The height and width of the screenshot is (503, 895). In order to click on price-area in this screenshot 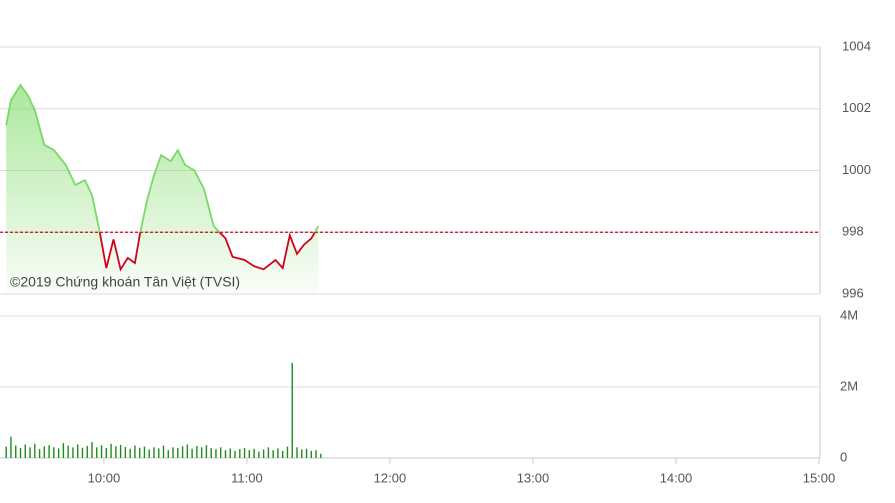, I will do `click(162, 189)`.